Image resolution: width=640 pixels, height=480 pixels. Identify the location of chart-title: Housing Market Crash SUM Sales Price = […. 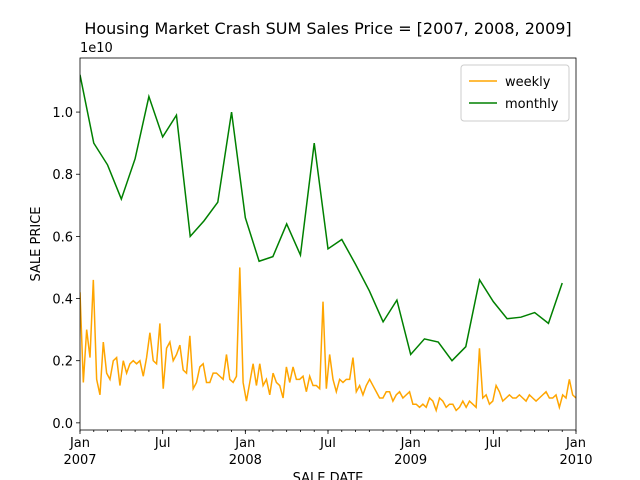
(327, 28).